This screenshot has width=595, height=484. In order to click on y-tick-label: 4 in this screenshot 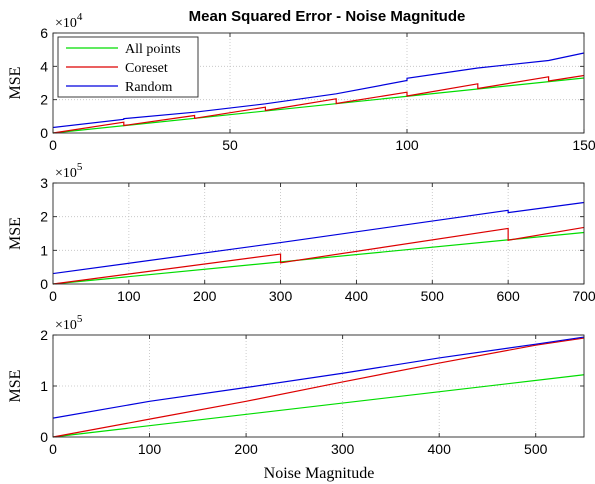, I will do `click(44, 66)`.